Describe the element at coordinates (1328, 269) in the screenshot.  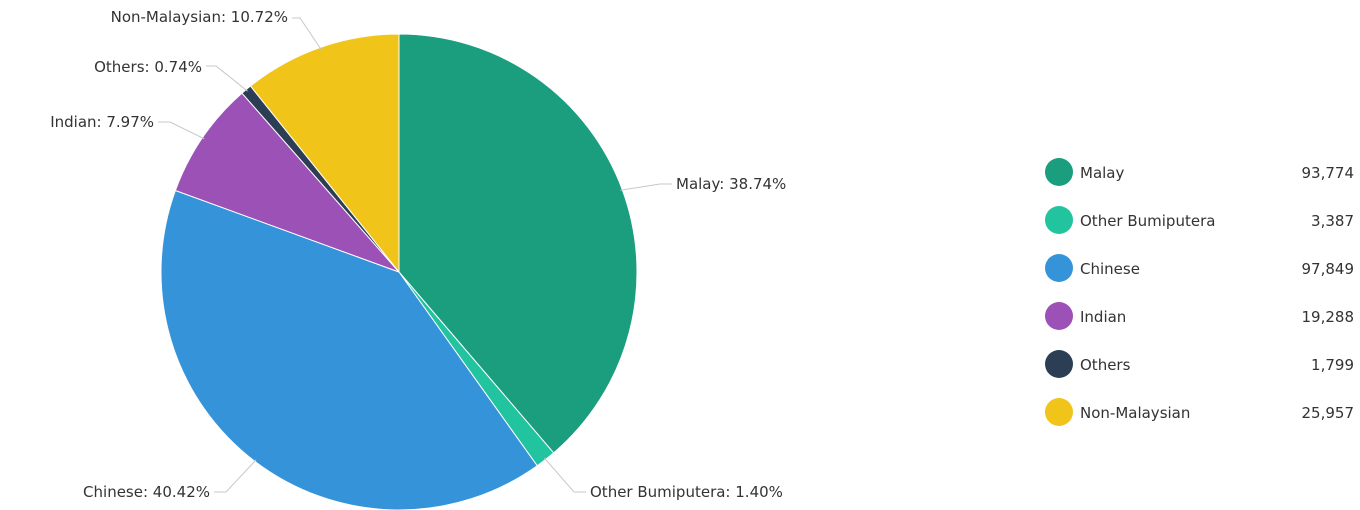
I see `legend-value-chinese: 97,849` at that location.